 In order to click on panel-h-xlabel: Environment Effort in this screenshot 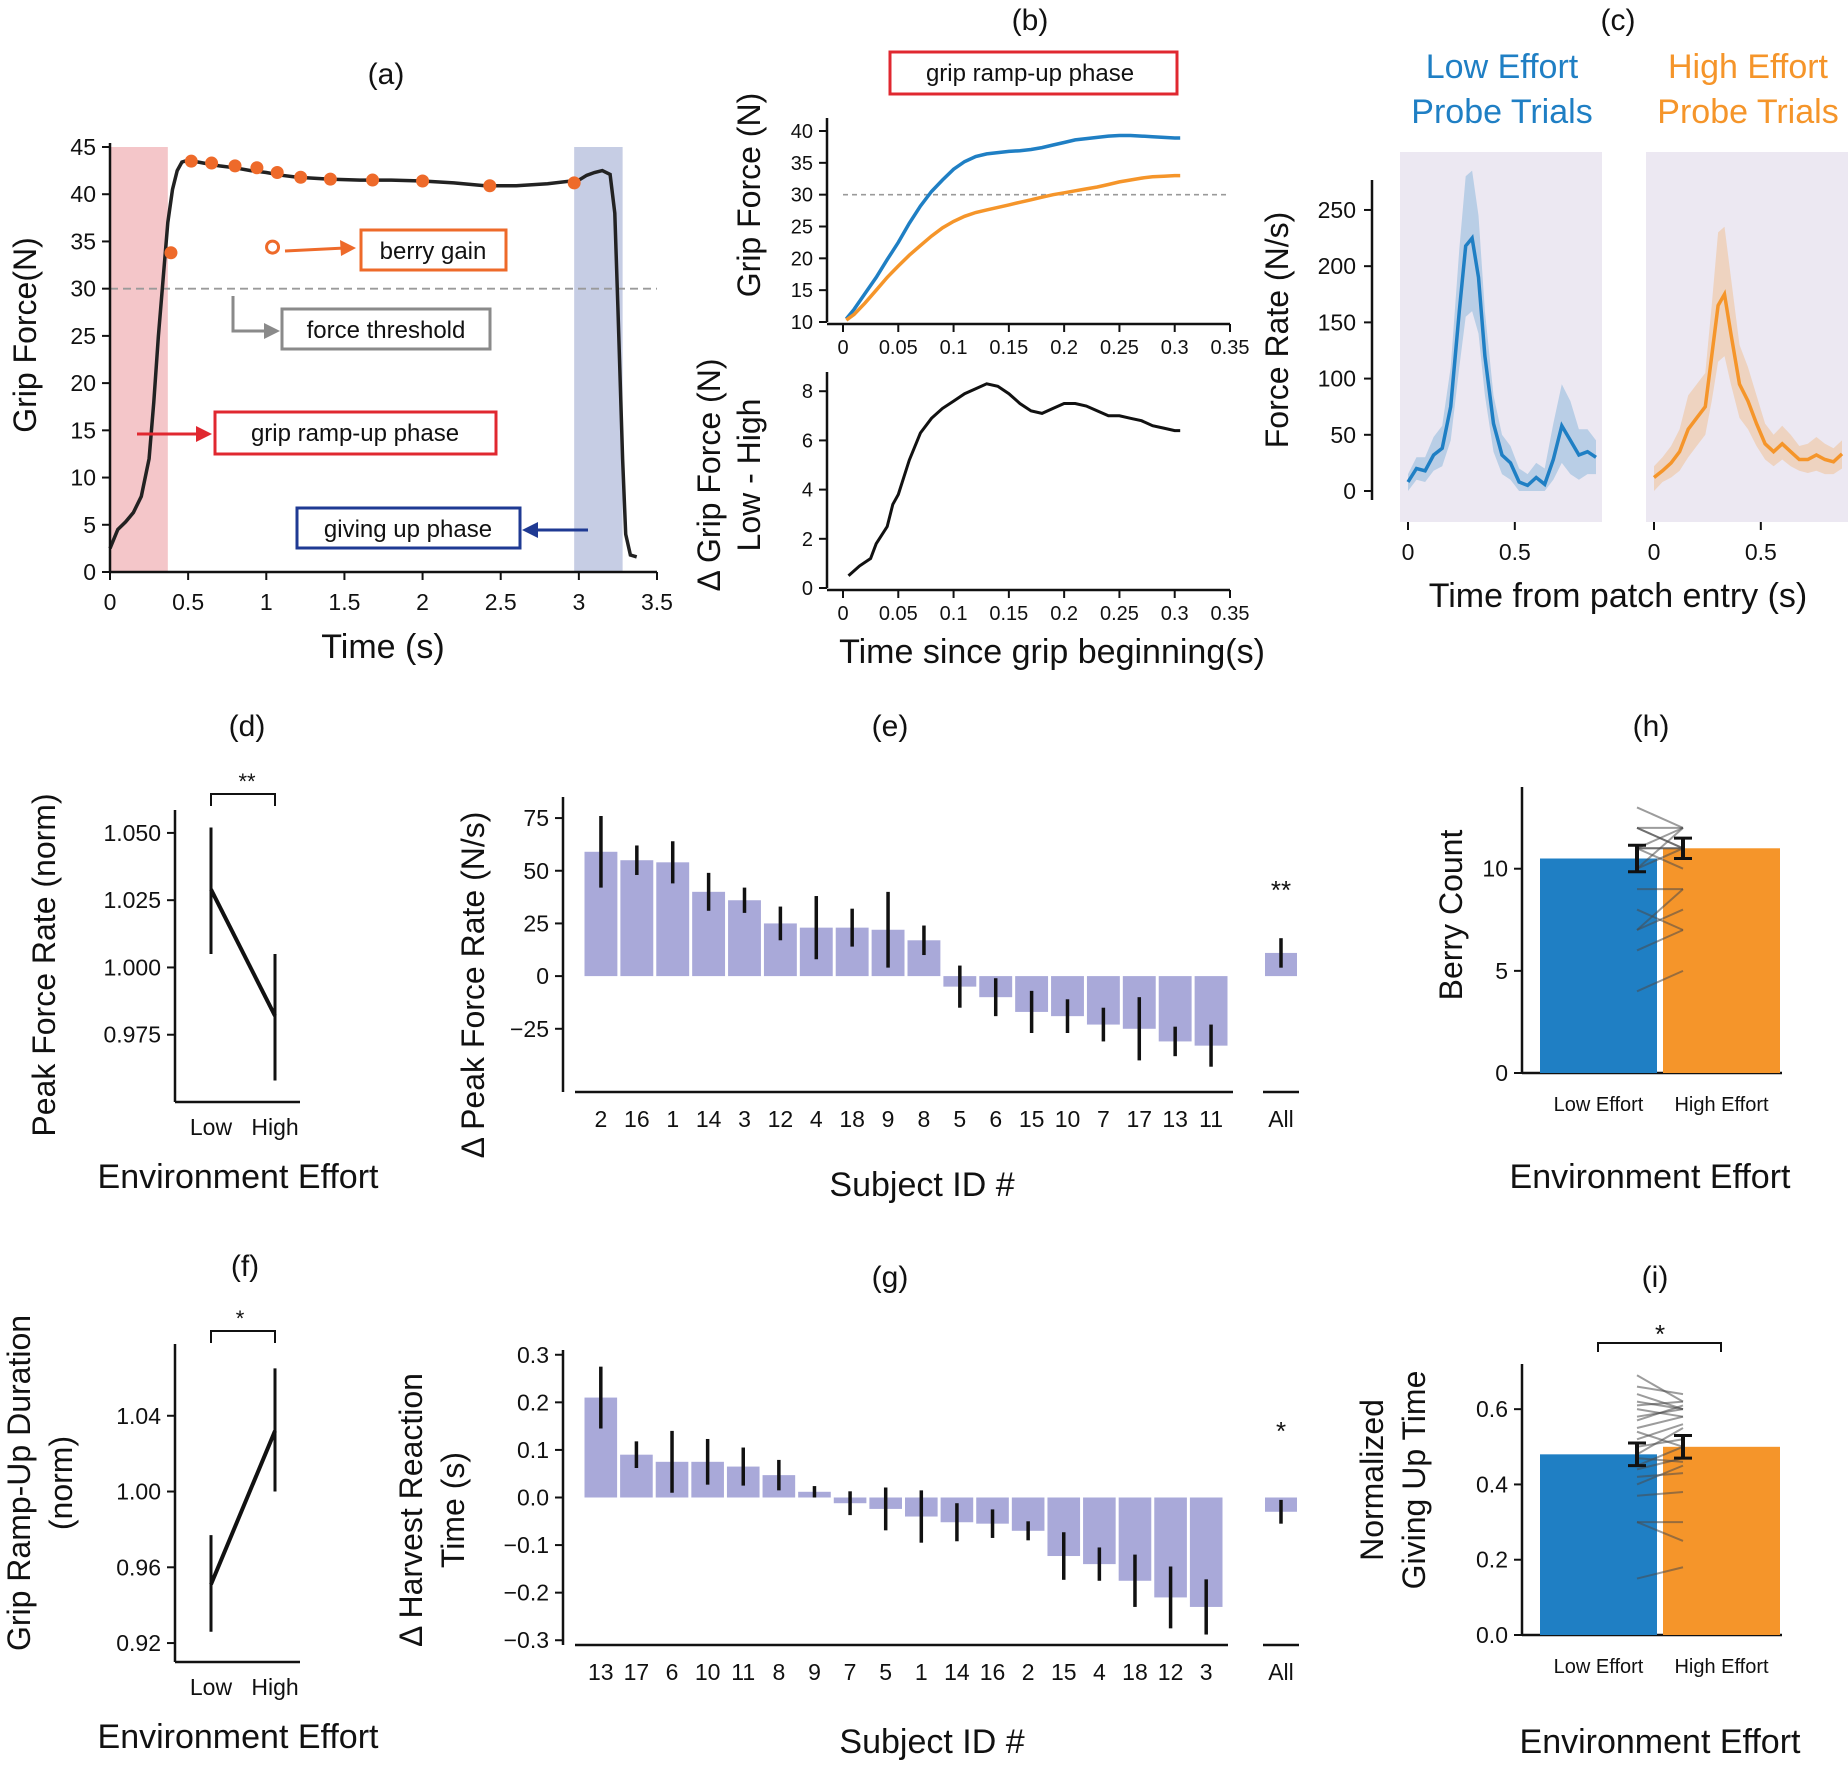, I will do `click(1651, 1177)`.